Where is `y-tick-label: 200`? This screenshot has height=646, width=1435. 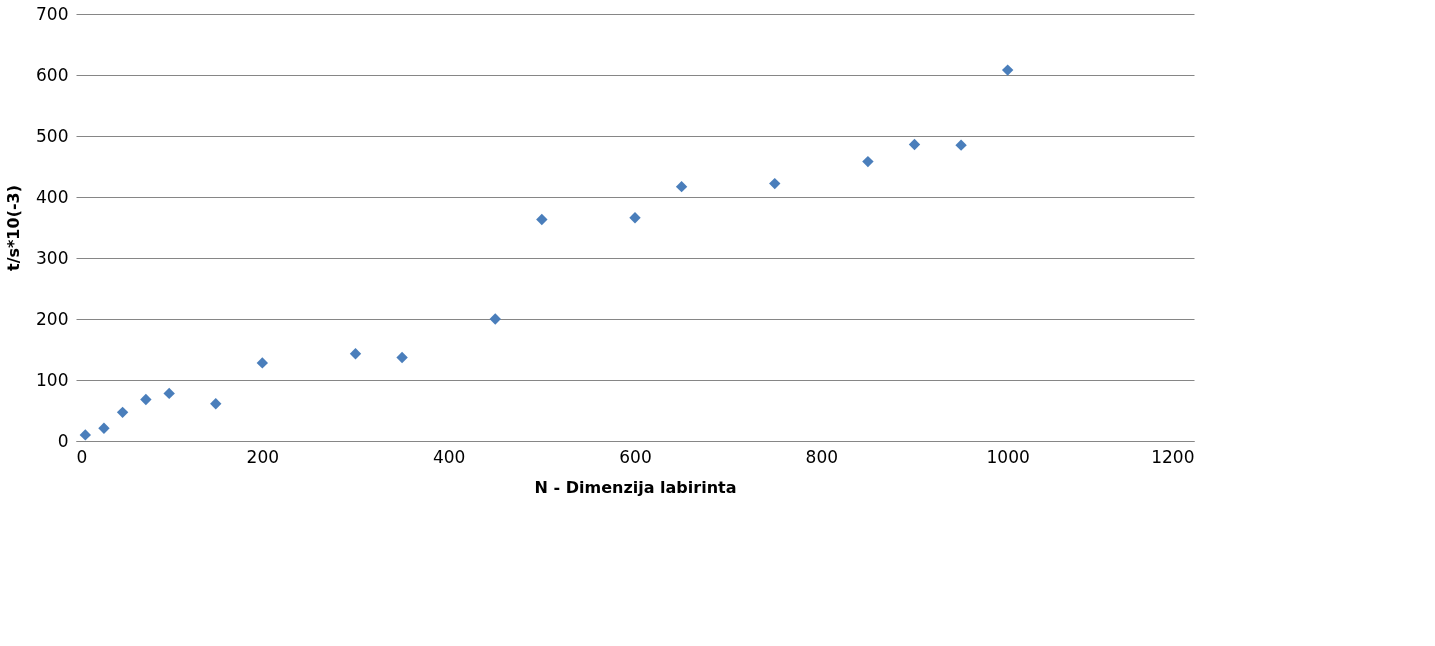
y-tick-label: 200 is located at coordinates (52, 318).